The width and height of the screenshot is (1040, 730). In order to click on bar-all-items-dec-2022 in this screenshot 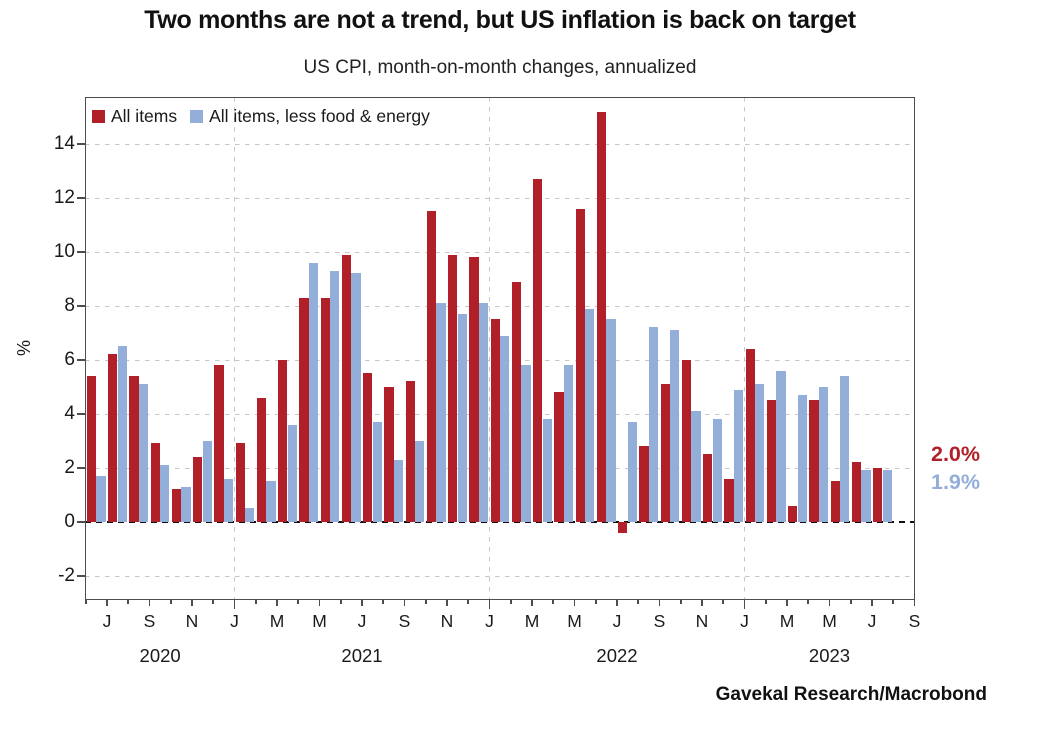, I will do `click(729, 500)`.